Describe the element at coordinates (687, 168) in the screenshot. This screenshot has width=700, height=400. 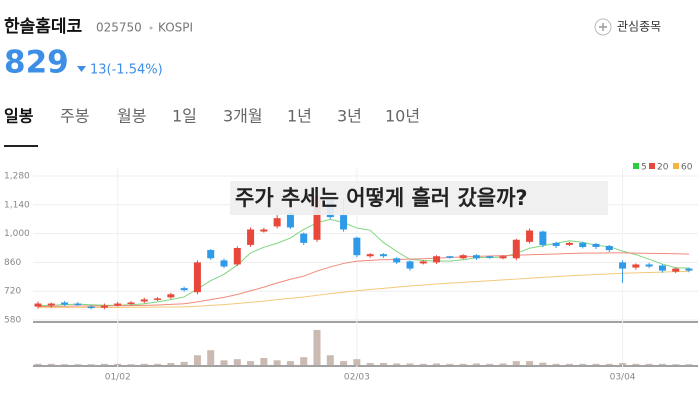
I see `legend-label: 60` at that location.